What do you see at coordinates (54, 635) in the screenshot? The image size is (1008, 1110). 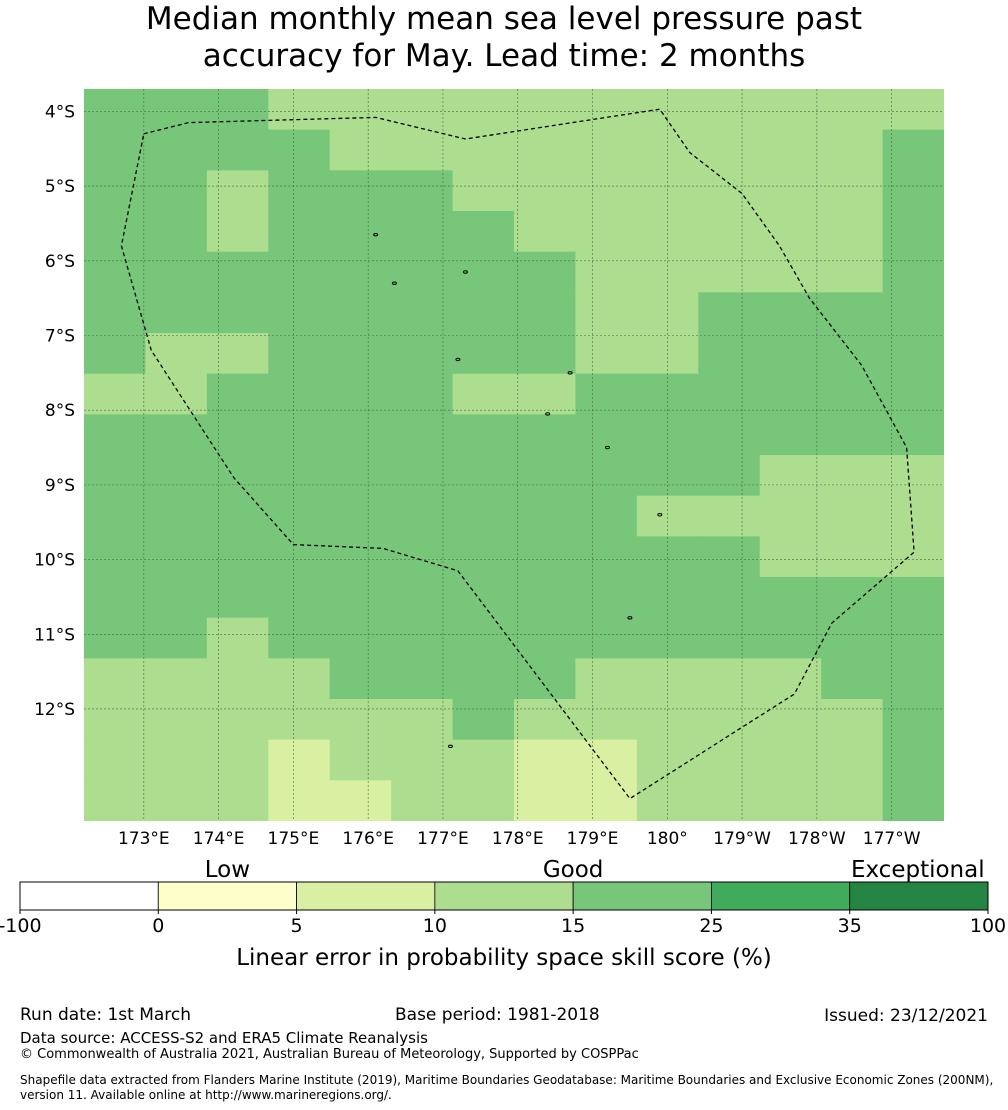 I see `latitude-label: 11°S` at bounding box center [54, 635].